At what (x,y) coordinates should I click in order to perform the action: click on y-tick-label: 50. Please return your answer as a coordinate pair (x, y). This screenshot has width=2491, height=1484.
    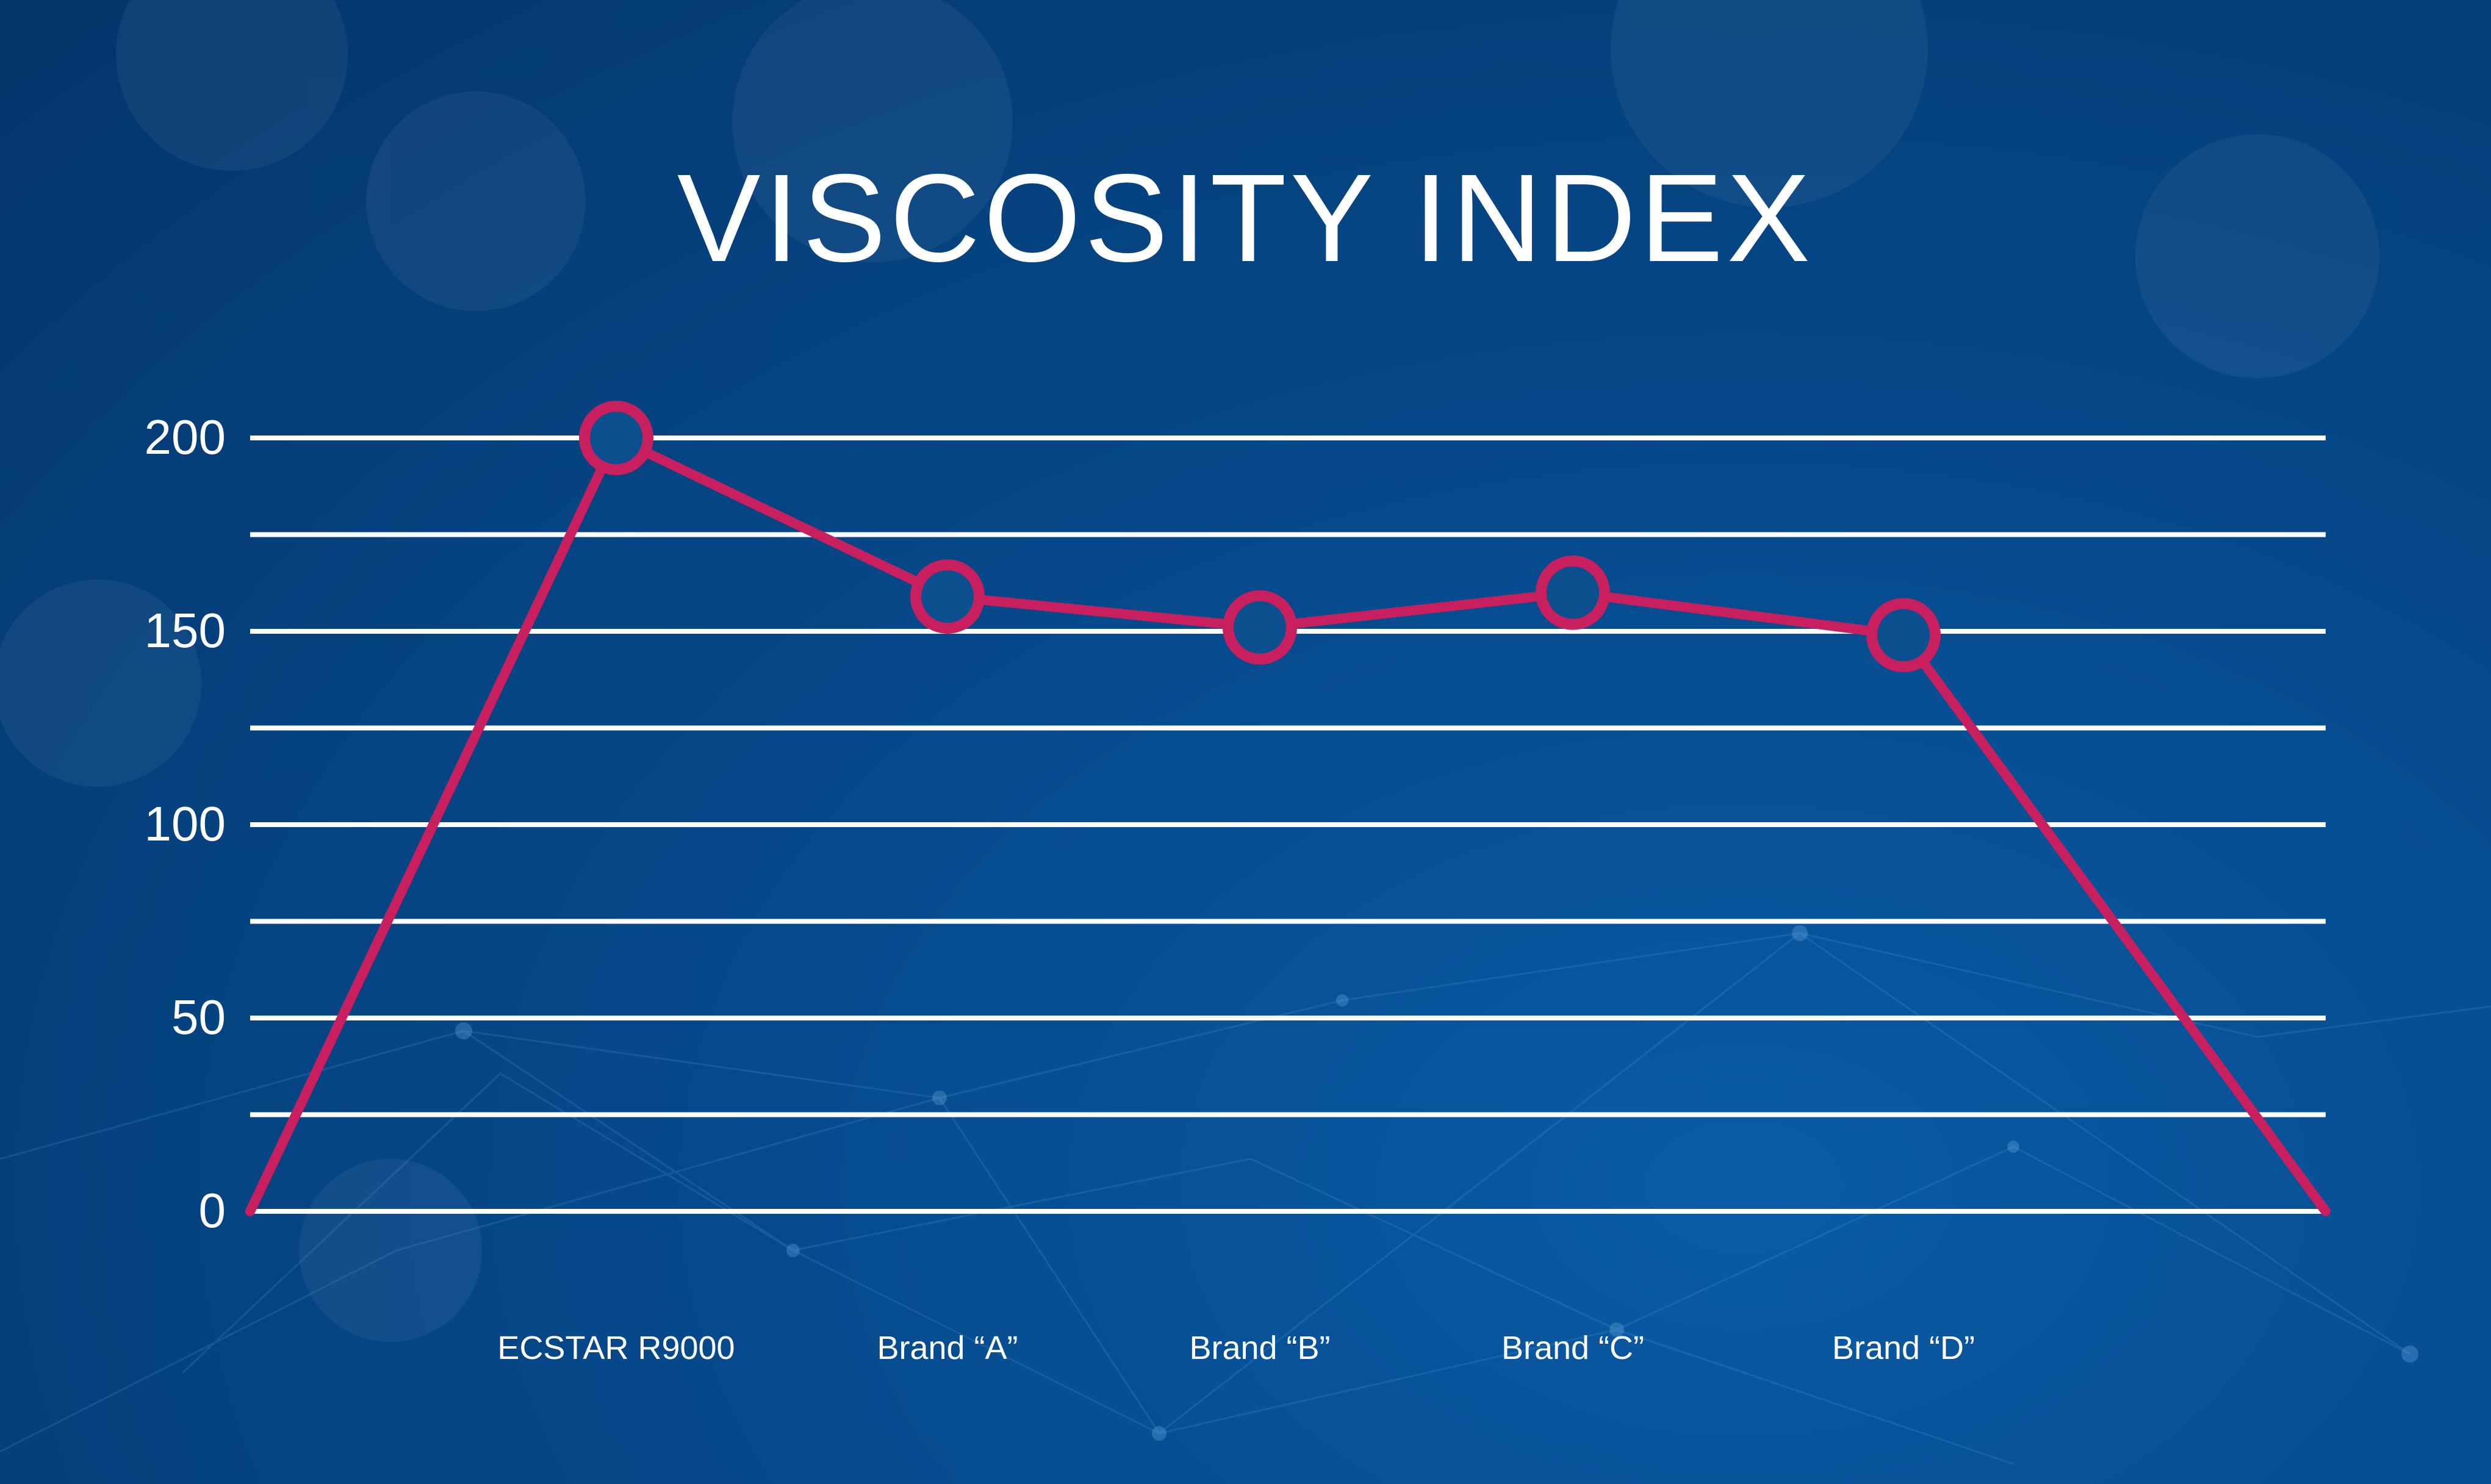
    Looking at the image, I should click on (199, 1017).